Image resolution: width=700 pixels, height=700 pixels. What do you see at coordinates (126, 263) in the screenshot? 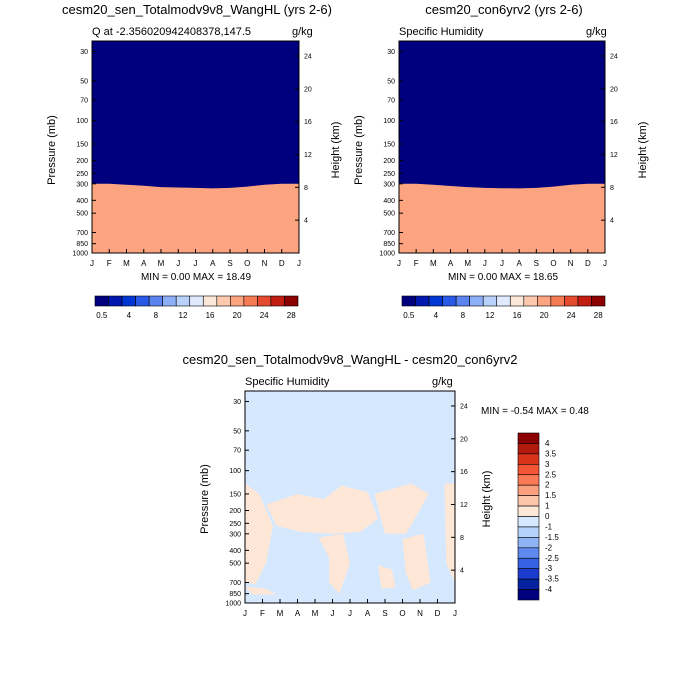
I see `month-tick-label-0-2: M` at bounding box center [126, 263].